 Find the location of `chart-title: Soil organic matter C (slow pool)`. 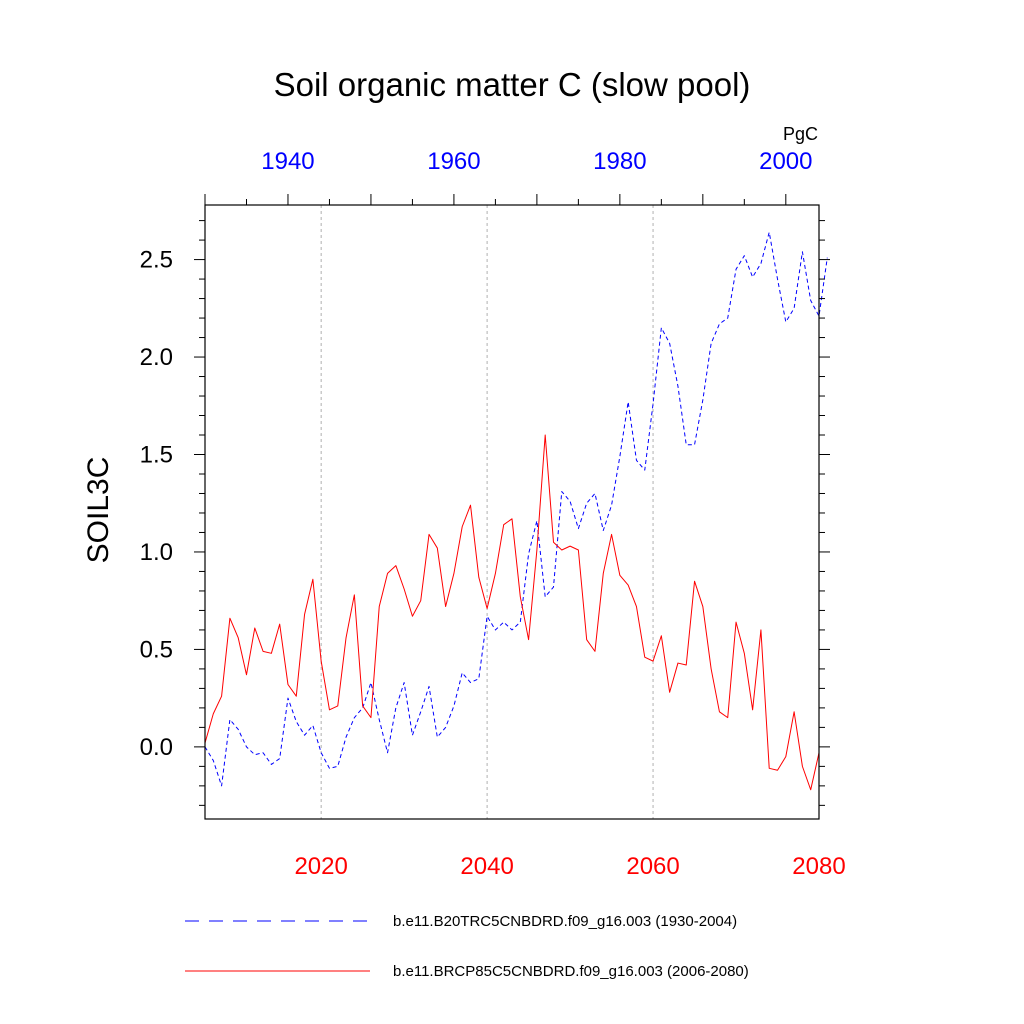

chart-title: Soil organic matter C (slow pool) is located at coordinates (512, 84).